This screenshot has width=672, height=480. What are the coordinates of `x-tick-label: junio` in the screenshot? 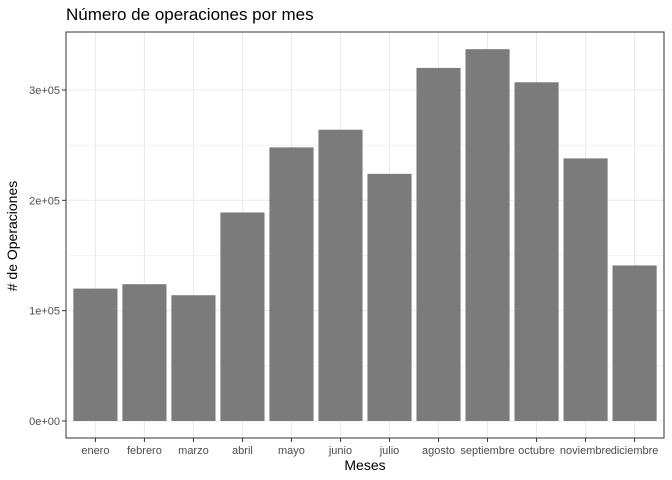 It's located at (340, 451).